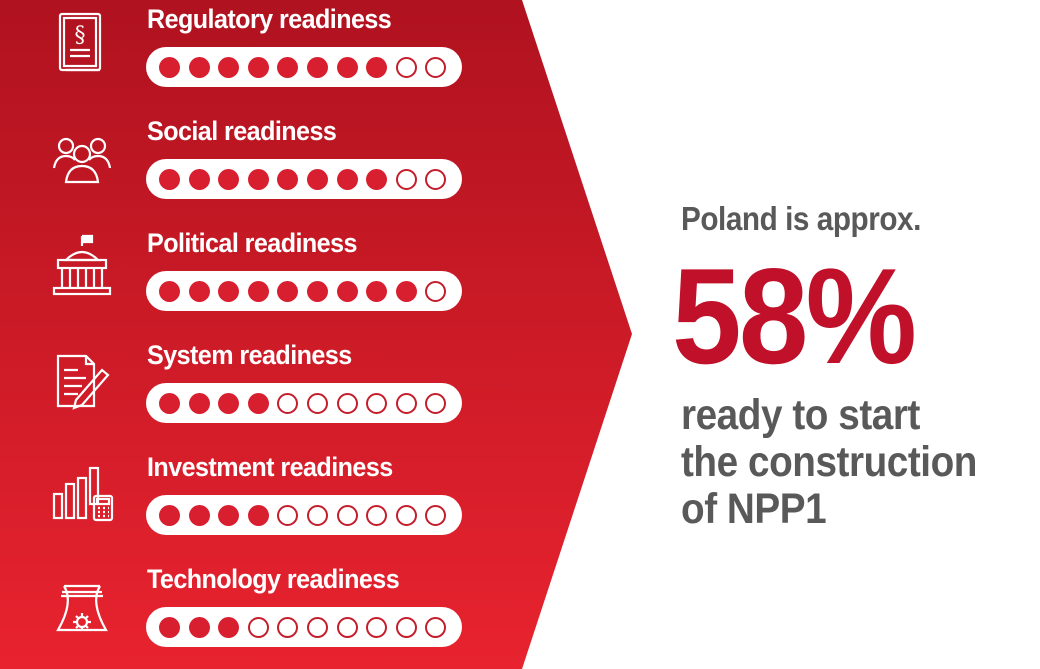 Image resolution: width=1040 pixels, height=669 pixels. I want to click on row-label: System readiness, so click(249, 355).